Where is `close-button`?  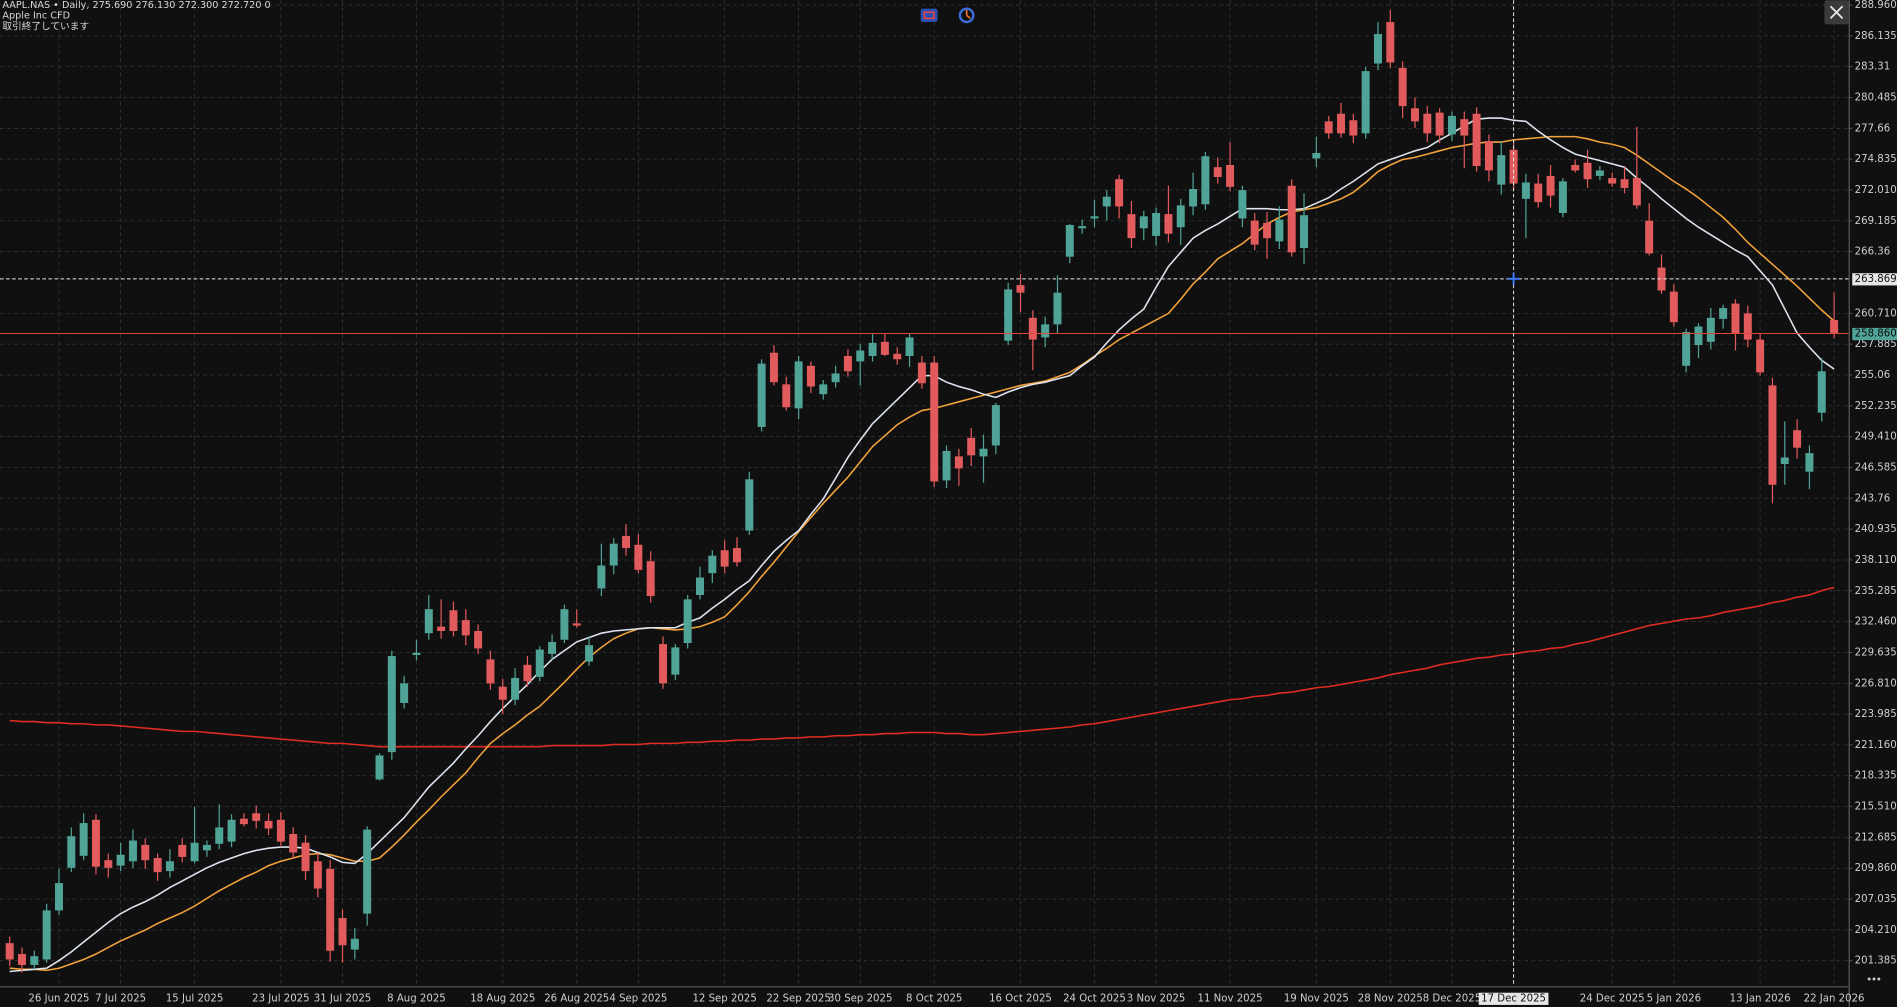 close-button is located at coordinates (1836, 12).